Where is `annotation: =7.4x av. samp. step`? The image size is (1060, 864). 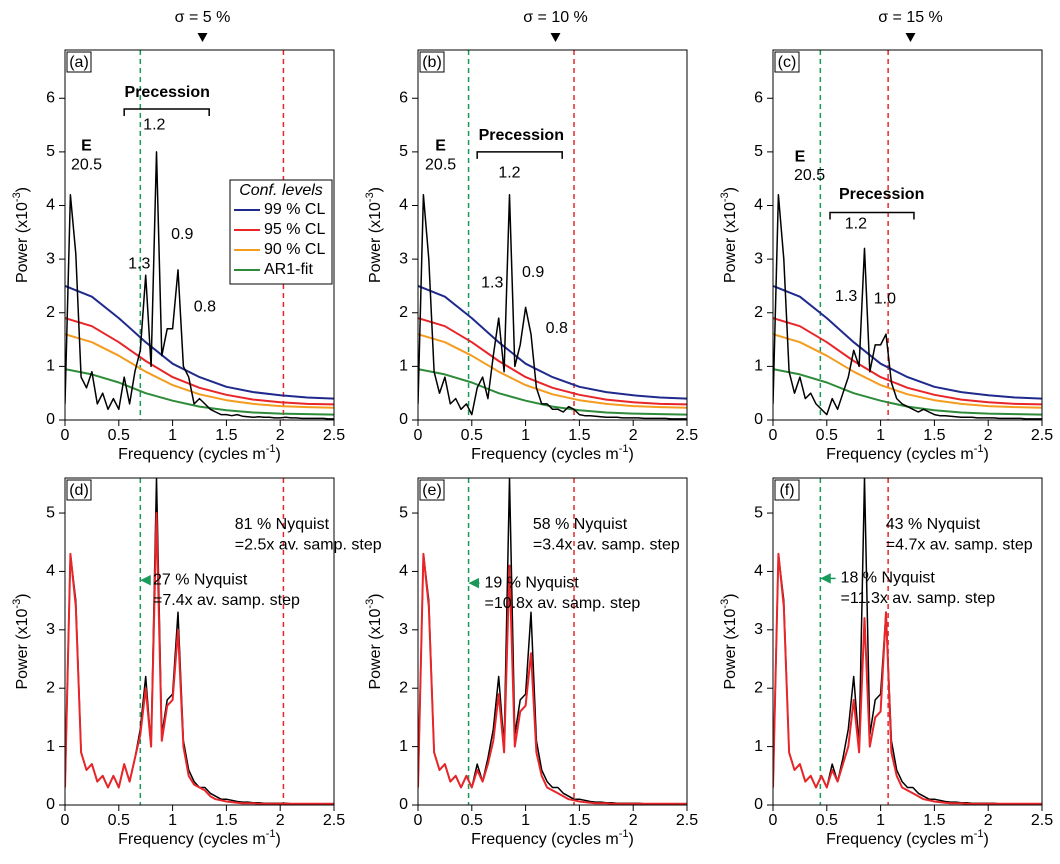 annotation: =7.4x av. samp. step is located at coordinates (226, 600).